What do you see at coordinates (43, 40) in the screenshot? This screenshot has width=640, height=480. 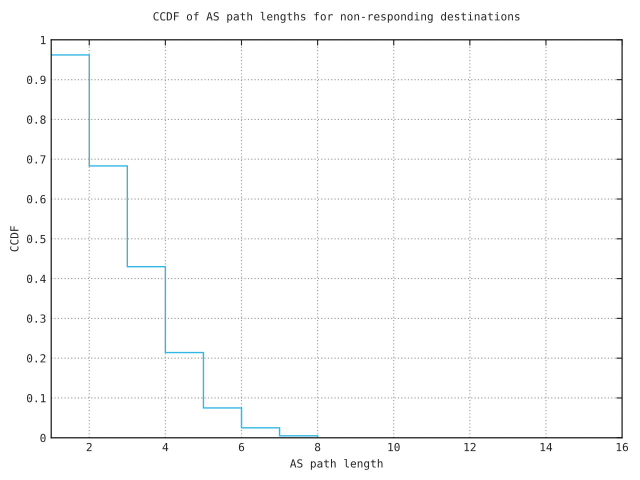 I see `y-tick-label: 1` at bounding box center [43, 40].